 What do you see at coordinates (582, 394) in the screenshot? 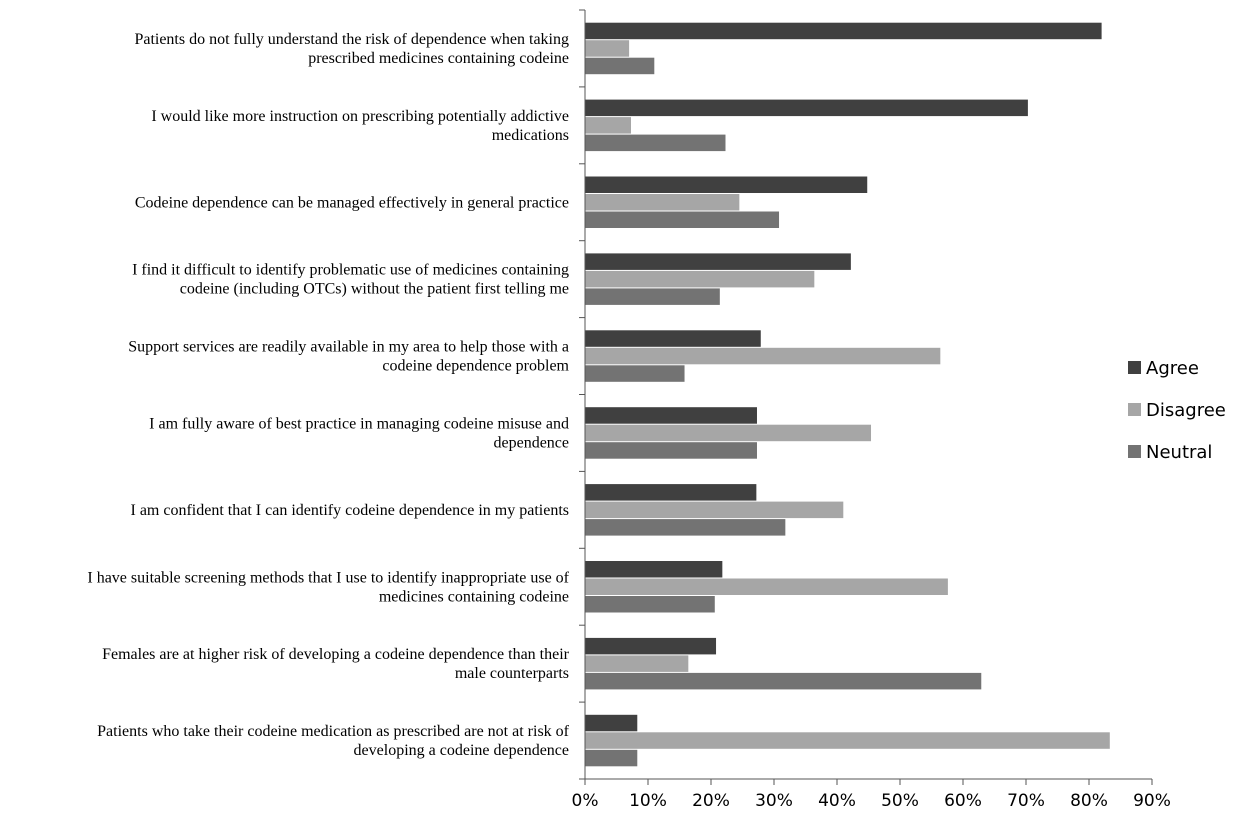
I see `y-axis-ticks` at bounding box center [582, 394].